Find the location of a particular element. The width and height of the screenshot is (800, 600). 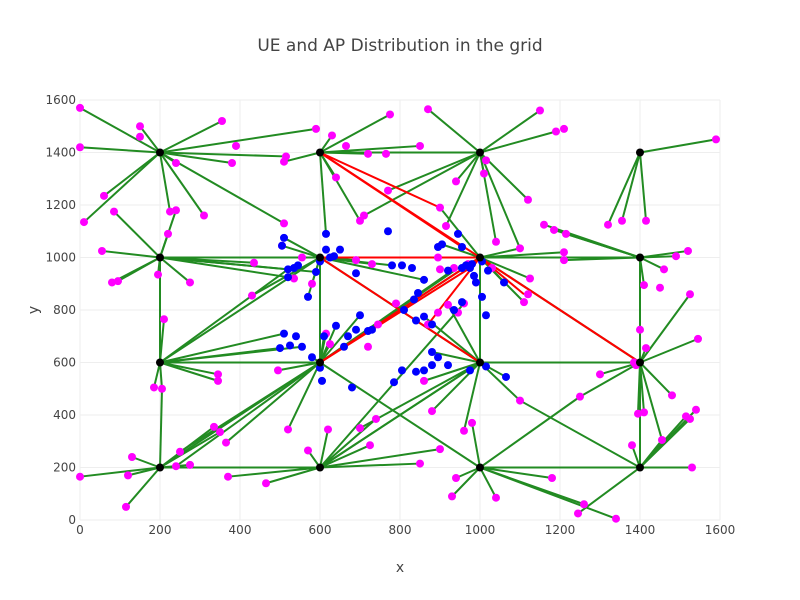

x-axis-title: x is located at coordinates (400, 568).